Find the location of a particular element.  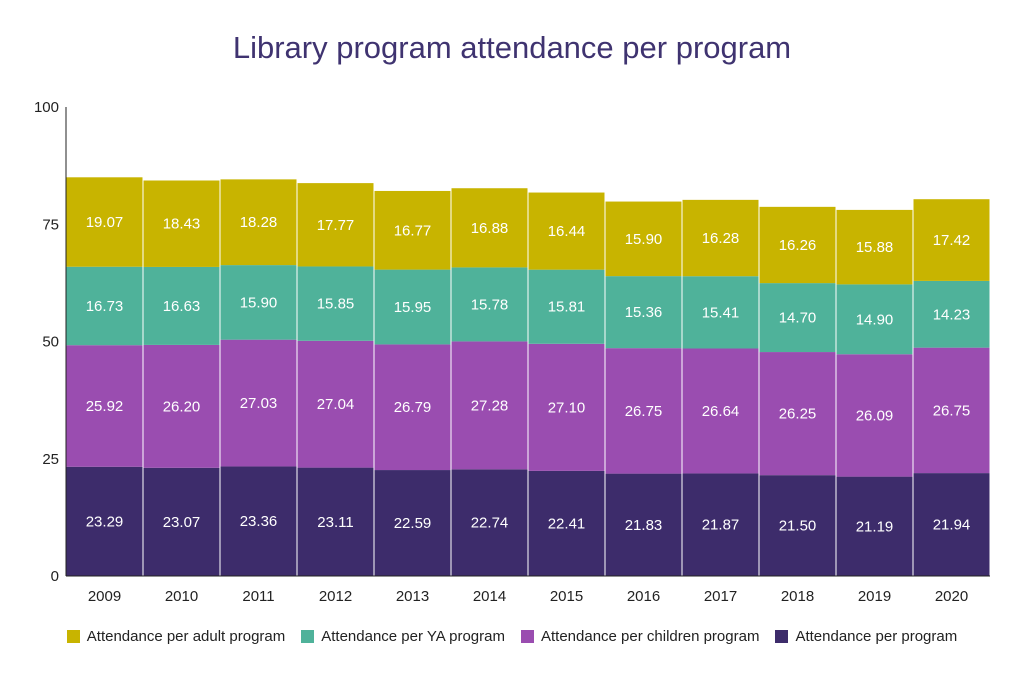

legend-label: Attendance per YA program is located at coordinates (413, 636).